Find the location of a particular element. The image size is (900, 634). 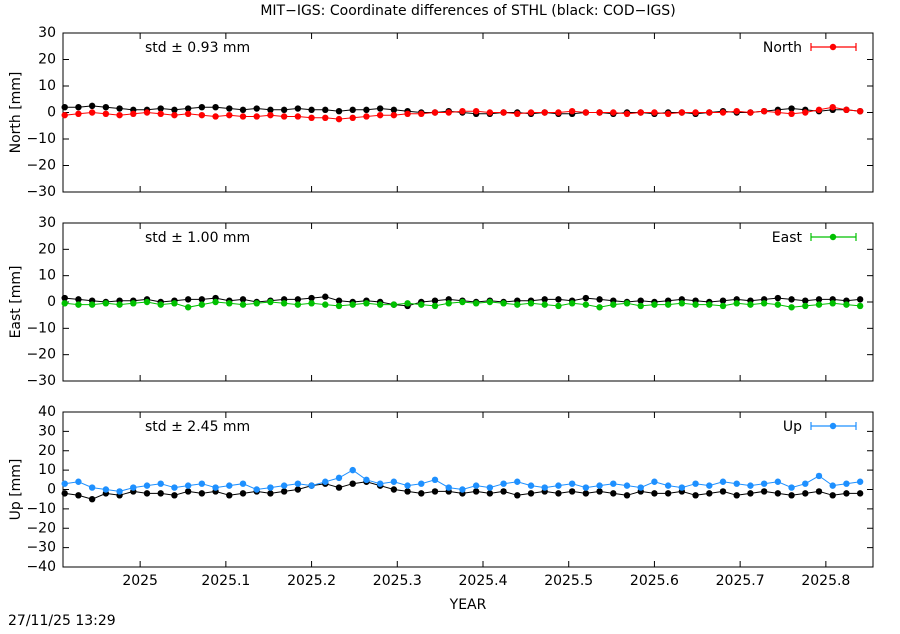

y-tick-label: −10 is located at coordinates (41, 509).